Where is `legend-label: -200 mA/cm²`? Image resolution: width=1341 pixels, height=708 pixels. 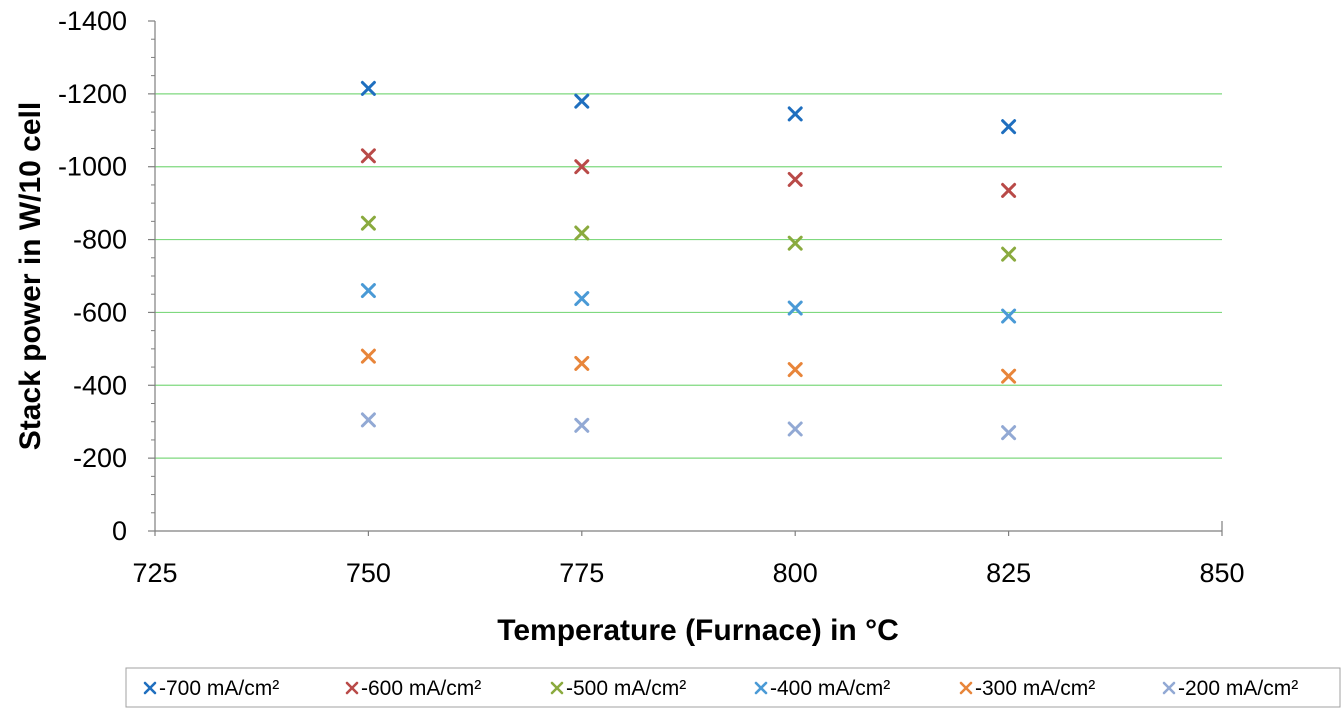
legend-label: -200 mA/cm² is located at coordinates (1238, 688).